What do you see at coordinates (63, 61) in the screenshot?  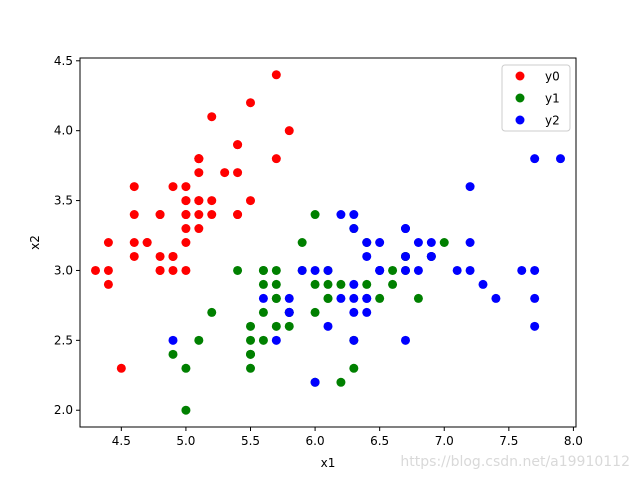 I see `y-tick-label-5: 4.5` at bounding box center [63, 61].